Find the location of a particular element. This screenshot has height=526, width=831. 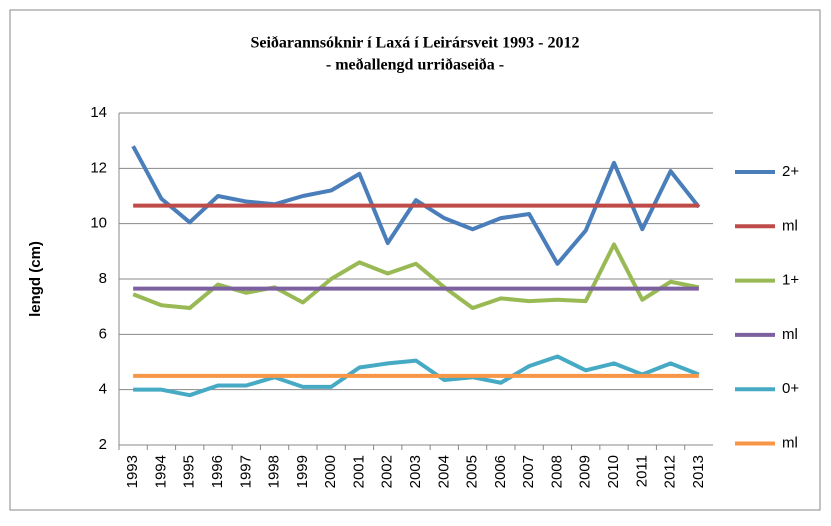

x-tick-label: 2000 is located at coordinates (330, 471).